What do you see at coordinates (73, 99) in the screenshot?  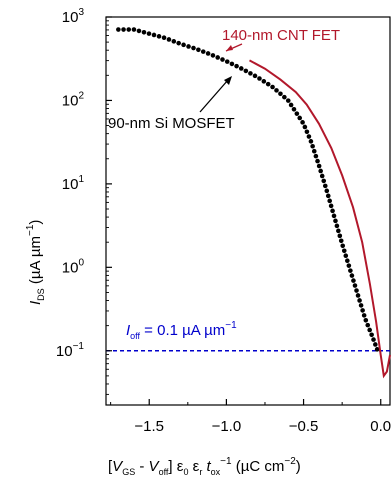 I see `y-tick-label: 10²` at bounding box center [73, 99].